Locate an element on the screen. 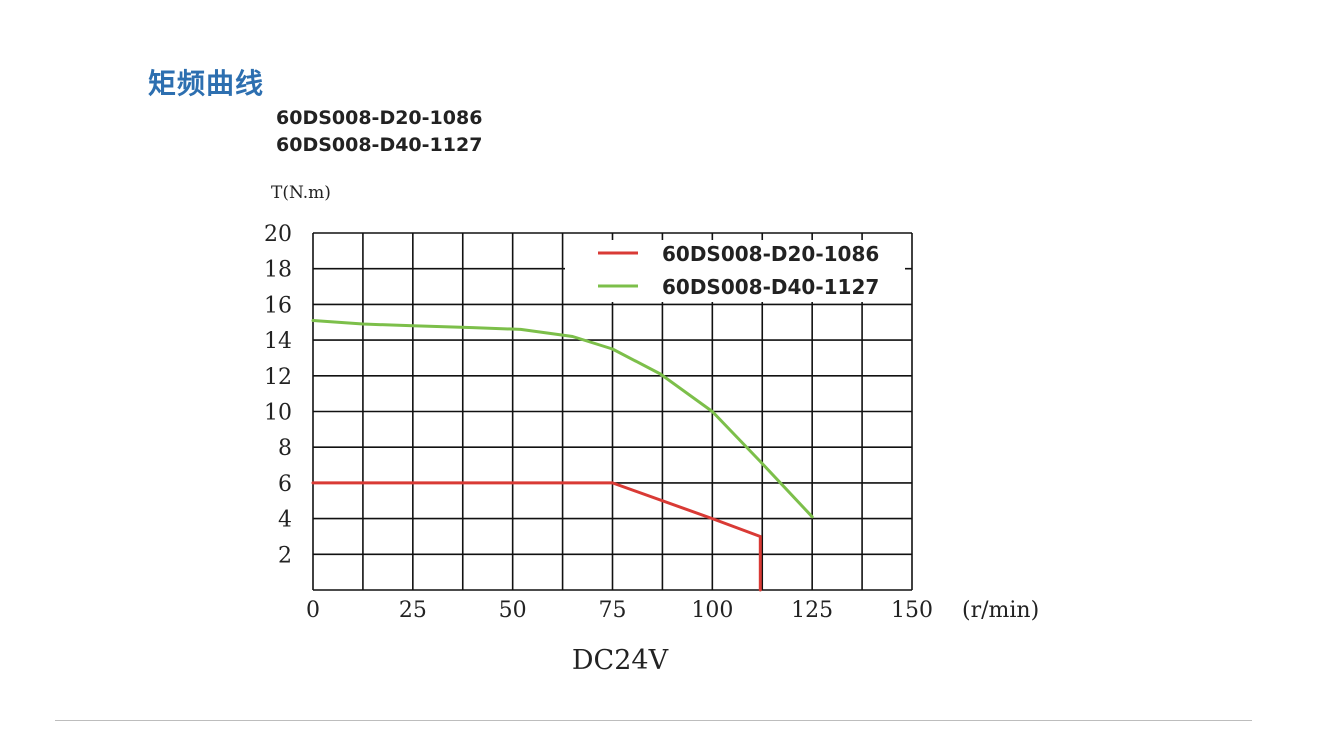  y-tick-label: 12 is located at coordinates (278, 377).